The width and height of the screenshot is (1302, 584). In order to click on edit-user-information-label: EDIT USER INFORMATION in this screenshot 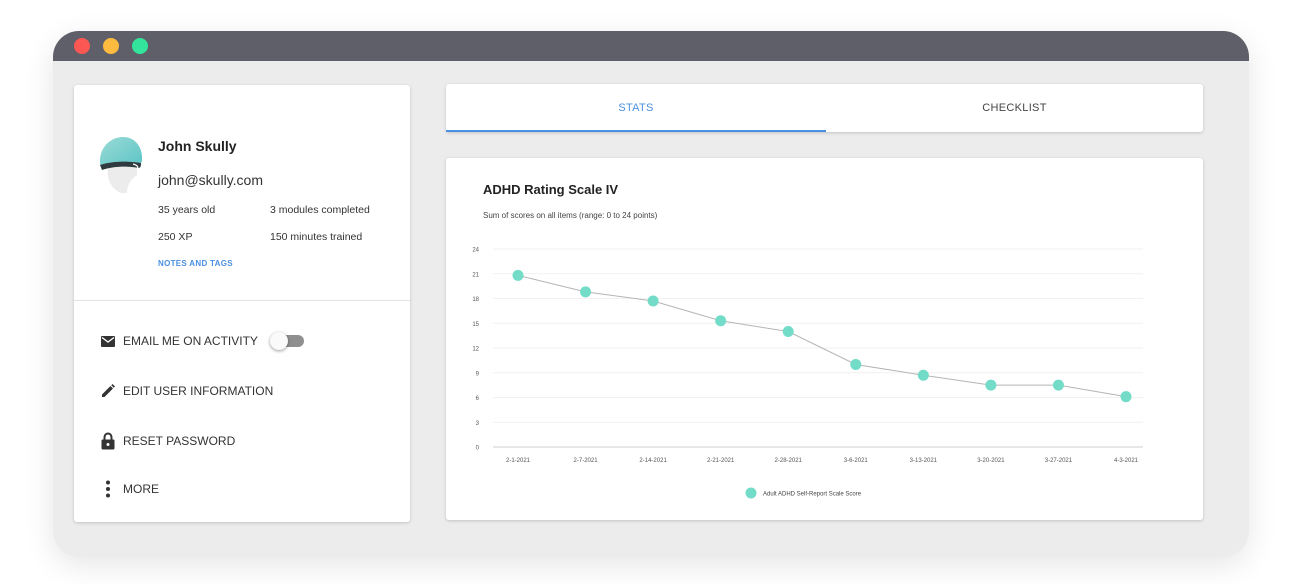, I will do `click(198, 391)`.